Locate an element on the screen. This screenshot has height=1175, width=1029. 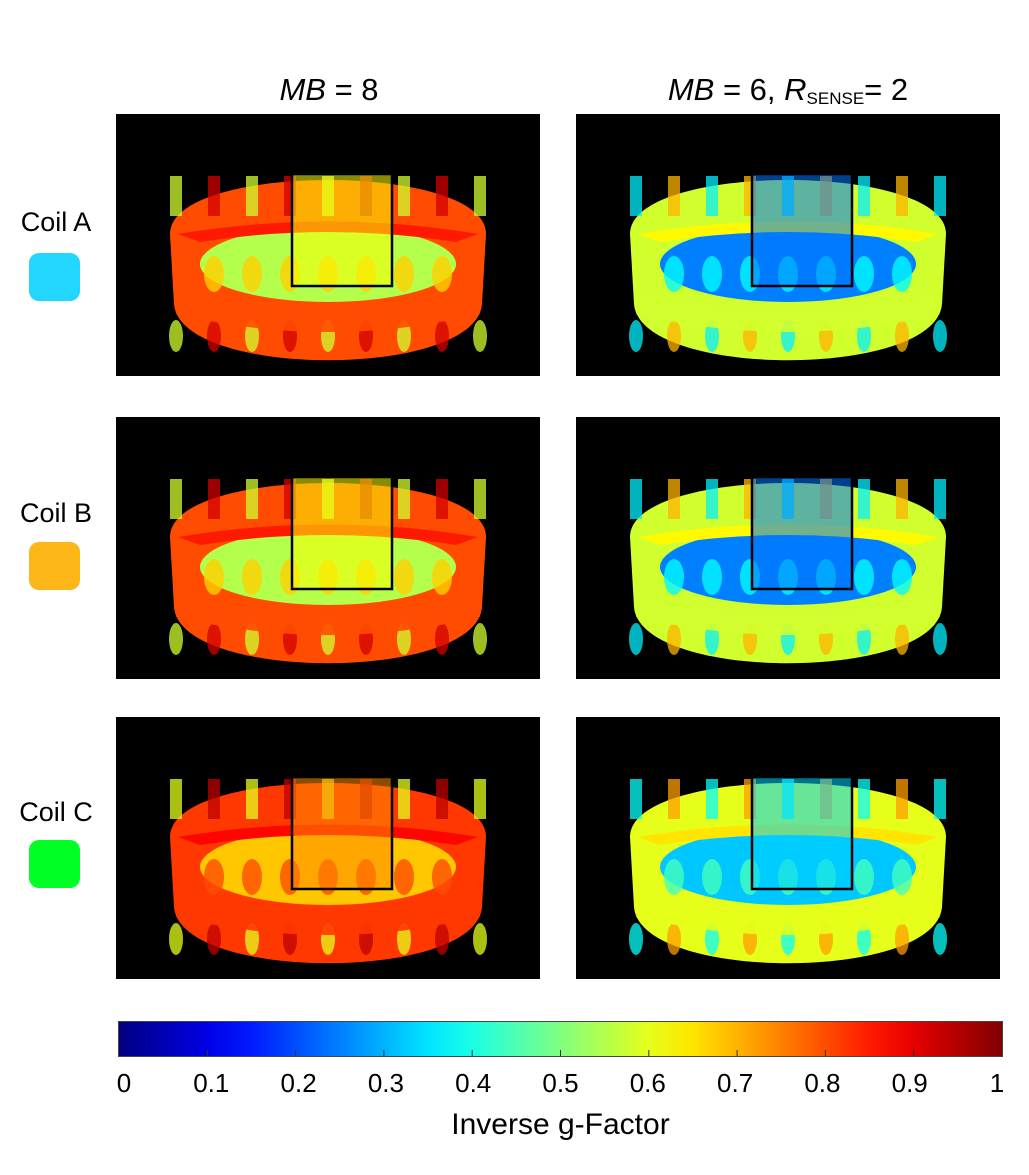
row-label-coil-c: Coil C is located at coordinates (56, 812).